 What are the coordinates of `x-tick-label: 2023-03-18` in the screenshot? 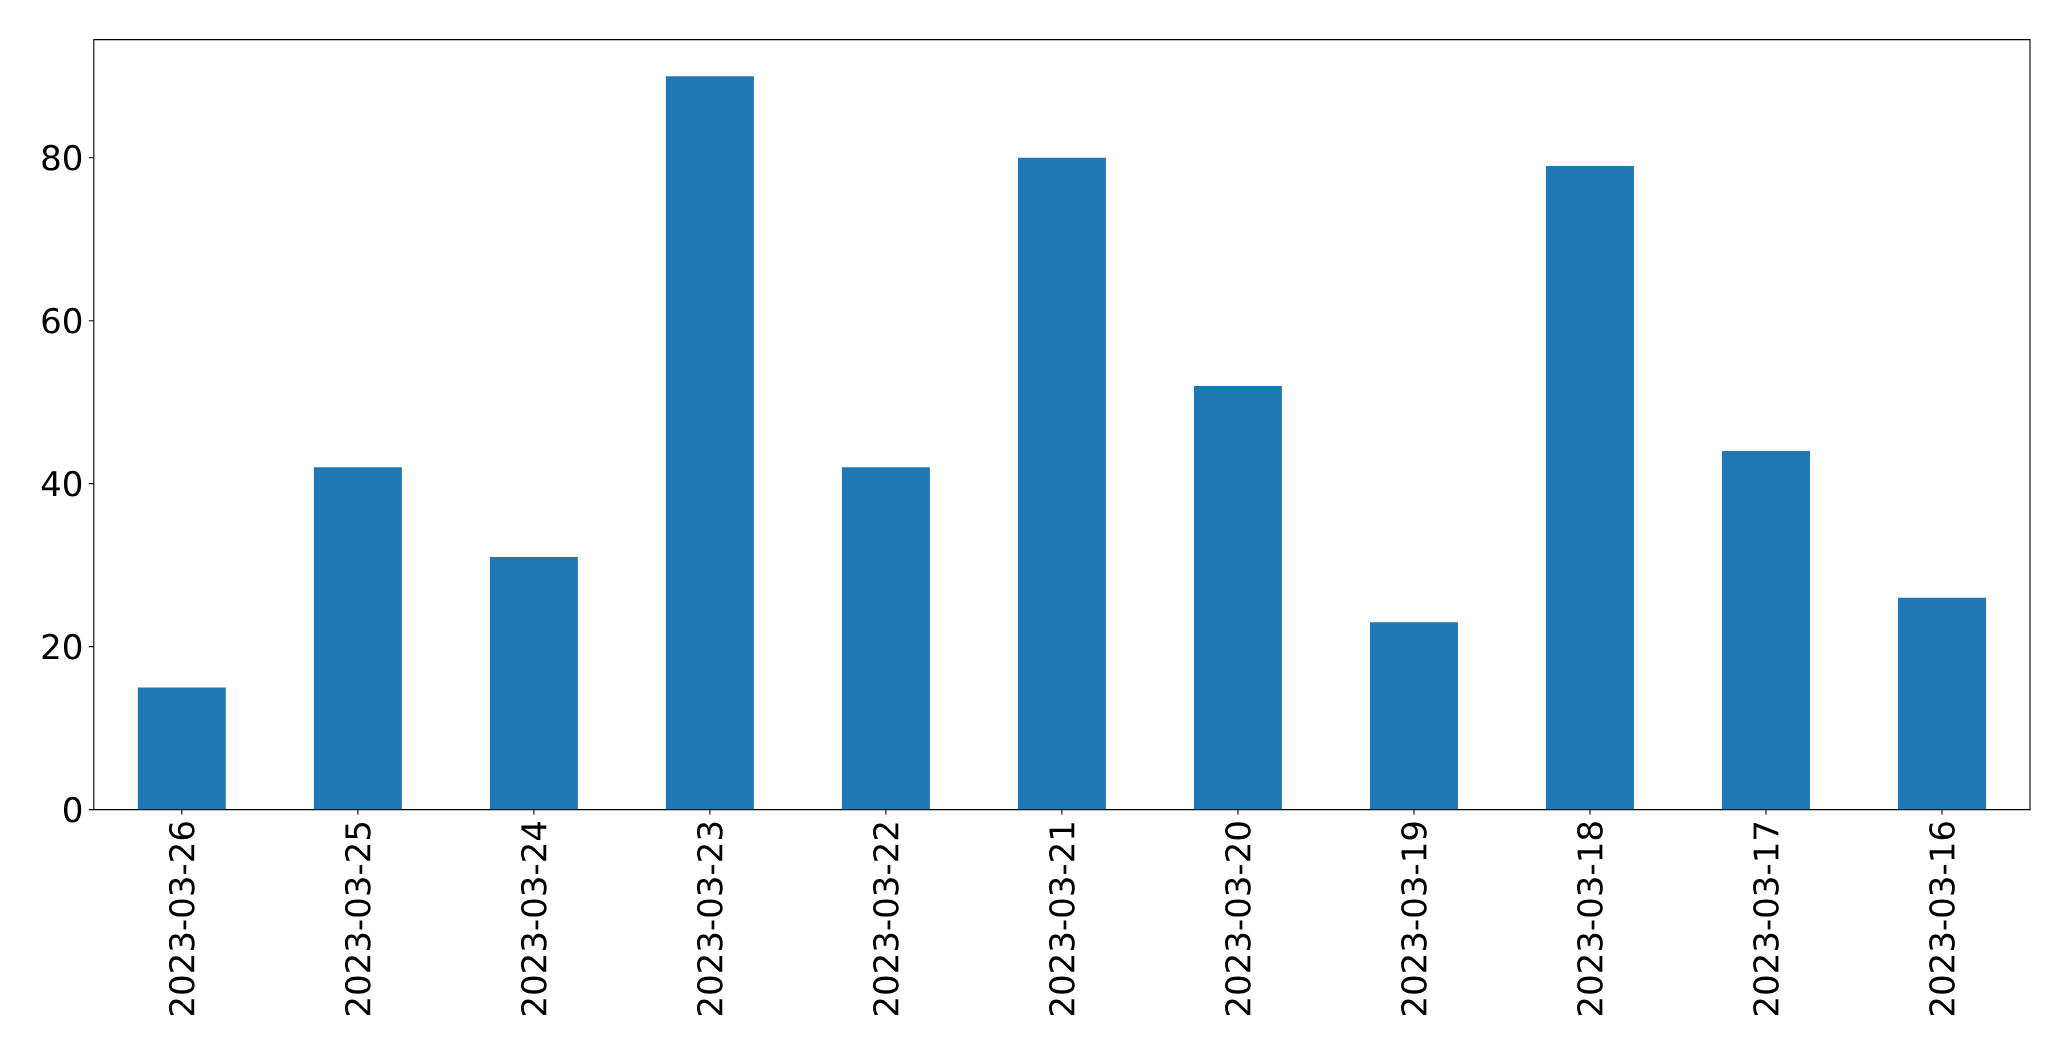 It's located at (1590, 919).